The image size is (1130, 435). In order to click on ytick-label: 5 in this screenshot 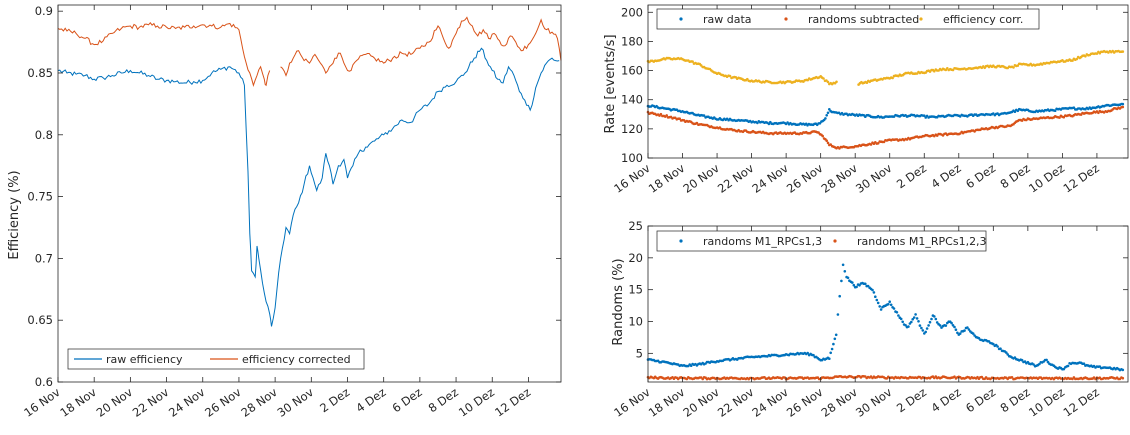, I will do `click(639, 353)`.